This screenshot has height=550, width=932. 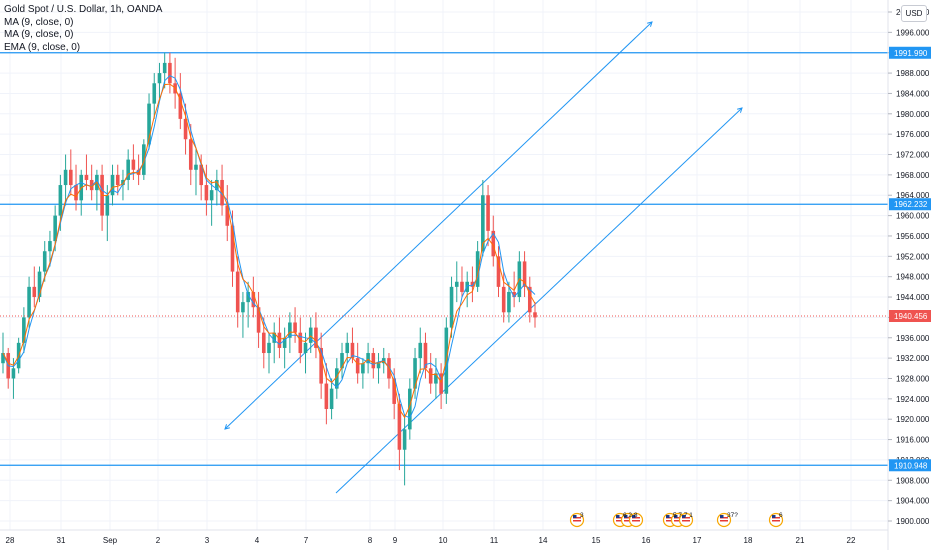 What do you see at coordinates (913, 399) in the screenshot?
I see `y-tick-label: 1924.000` at bounding box center [913, 399].